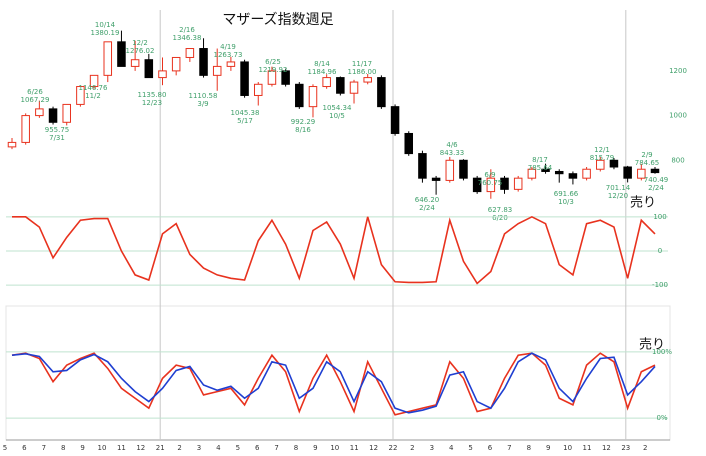 This screenshot has height=456, width=706. Describe the element at coordinates (618, 188) in the screenshot. I see `annotation: 701.14` at that location.